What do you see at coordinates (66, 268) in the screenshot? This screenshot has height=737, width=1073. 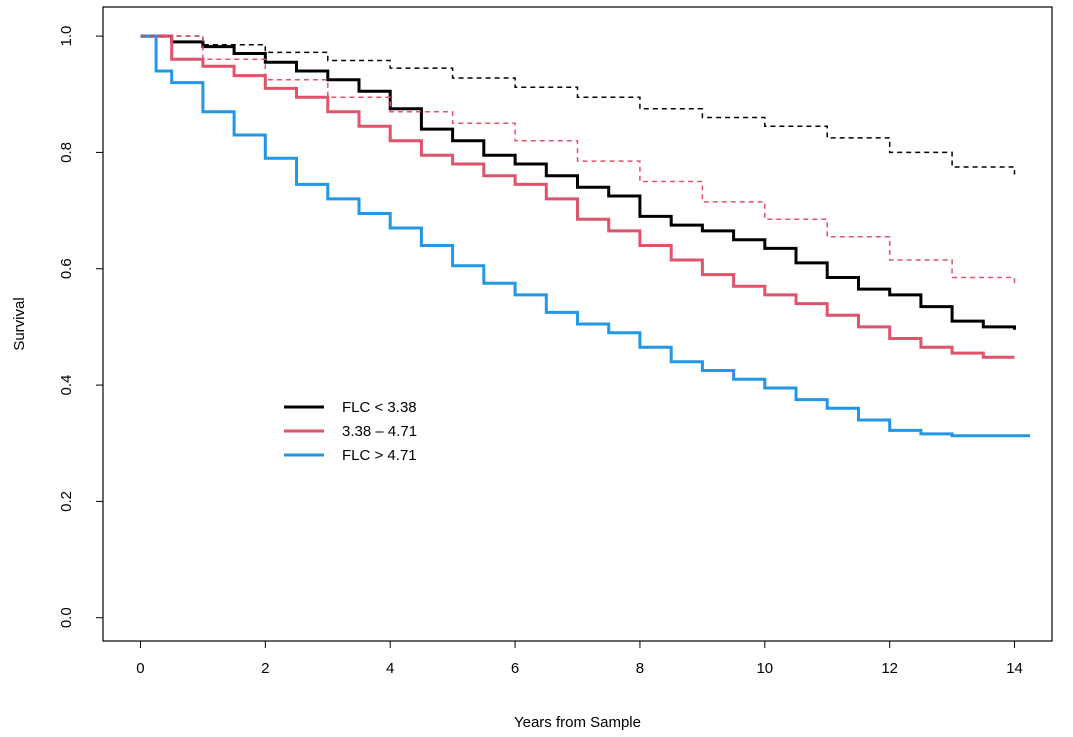 I see `y-tick-label: 0.6` at bounding box center [66, 268].